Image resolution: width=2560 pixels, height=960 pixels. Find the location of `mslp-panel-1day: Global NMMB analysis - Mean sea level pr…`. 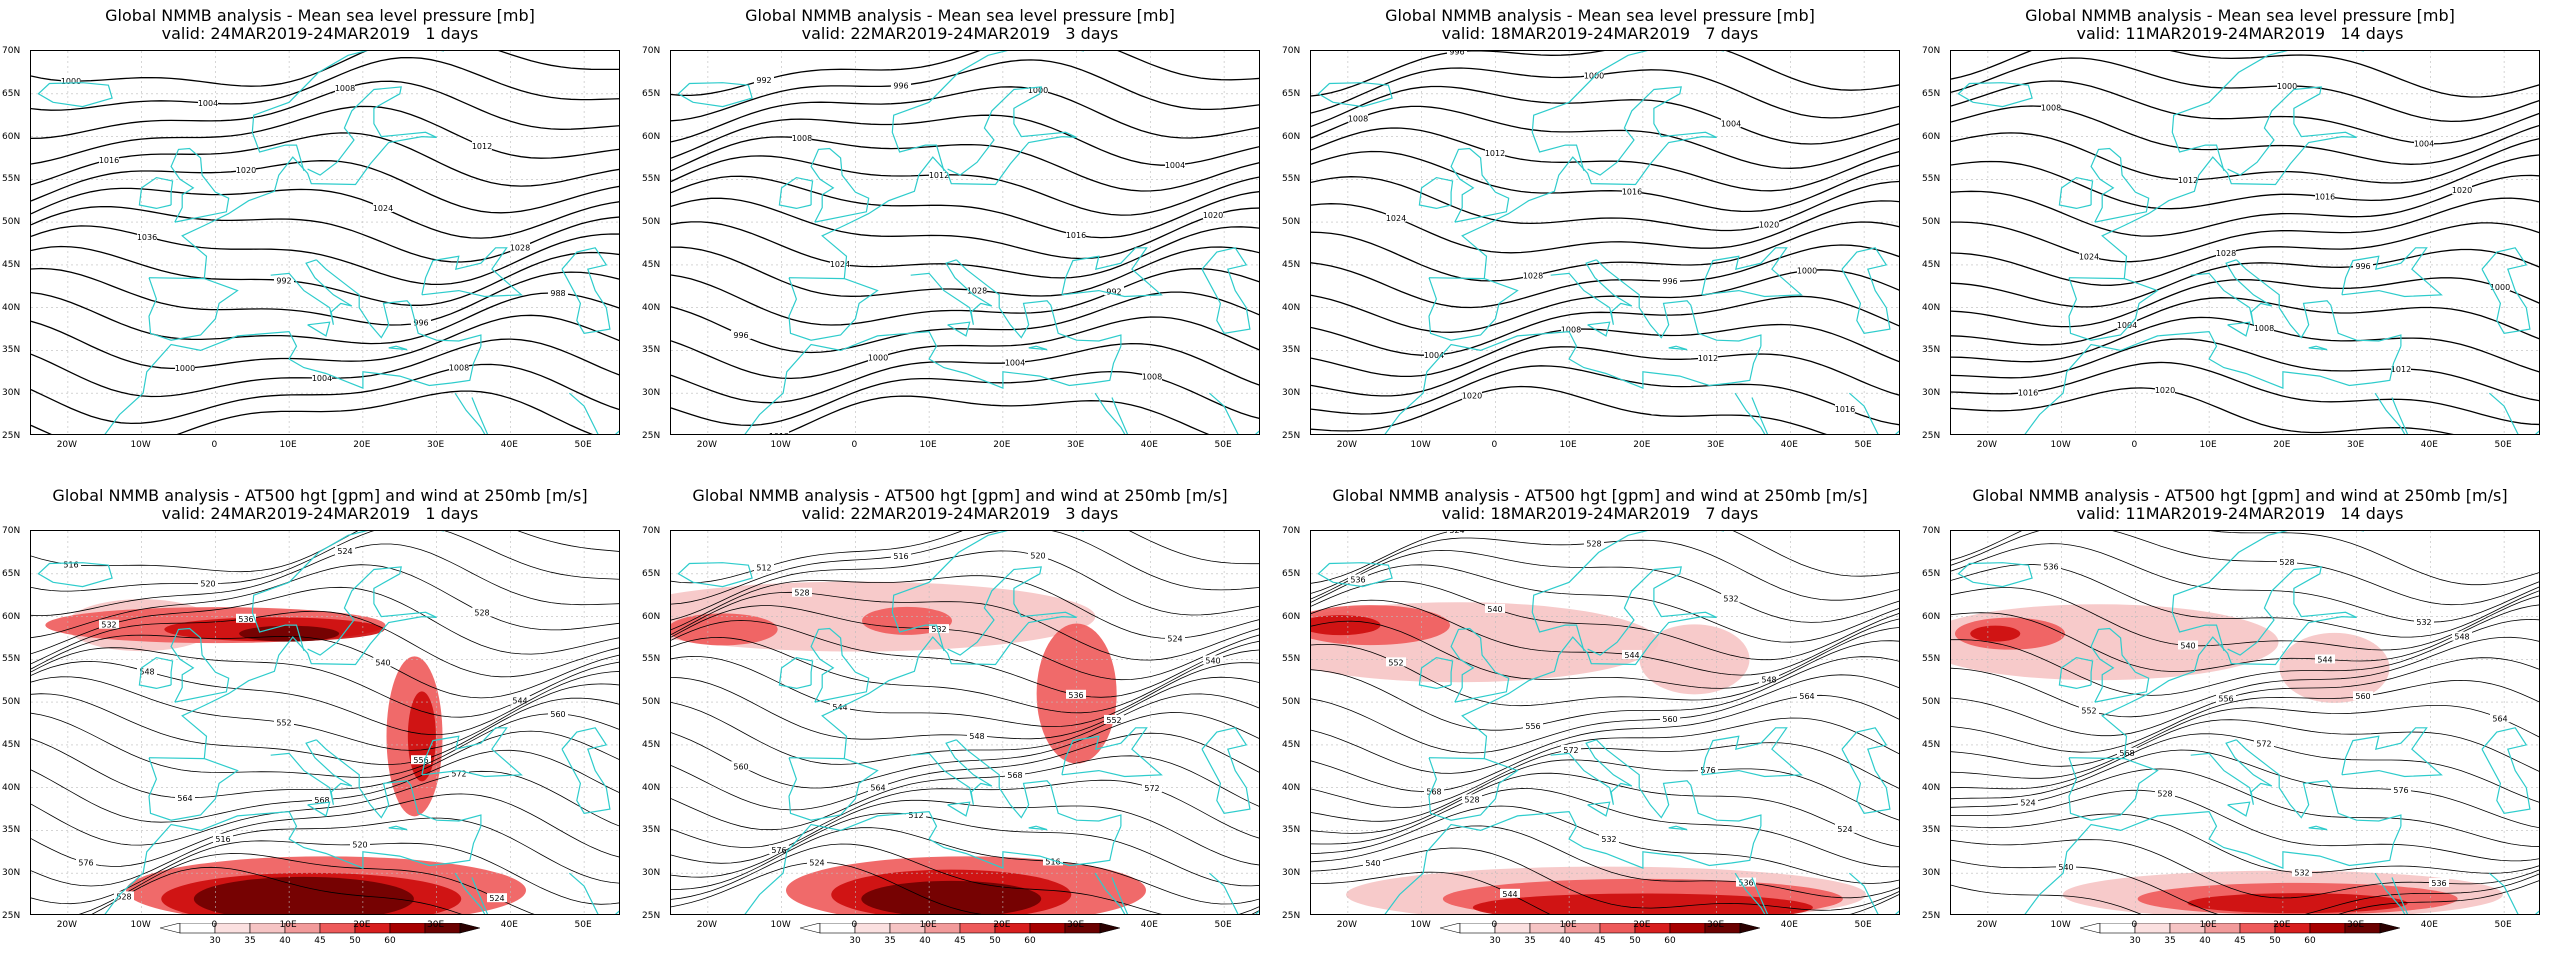

mslp-panel-1day: Global NMMB analysis - Mean sea level pr… is located at coordinates (320, 240).